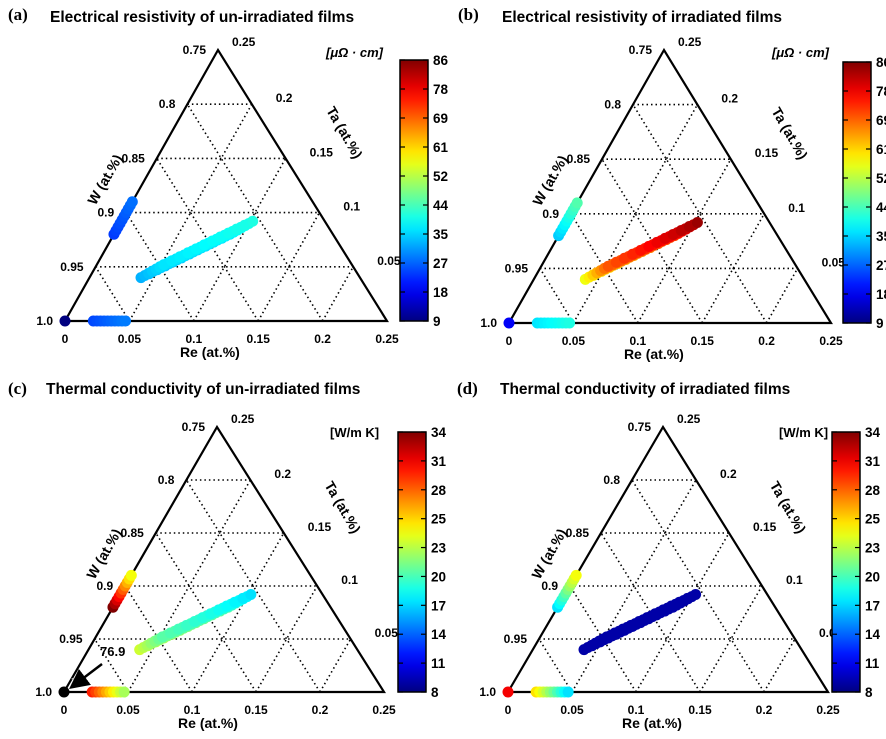  I want to click on colorbar-tick-label: 8, so click(869, 692).